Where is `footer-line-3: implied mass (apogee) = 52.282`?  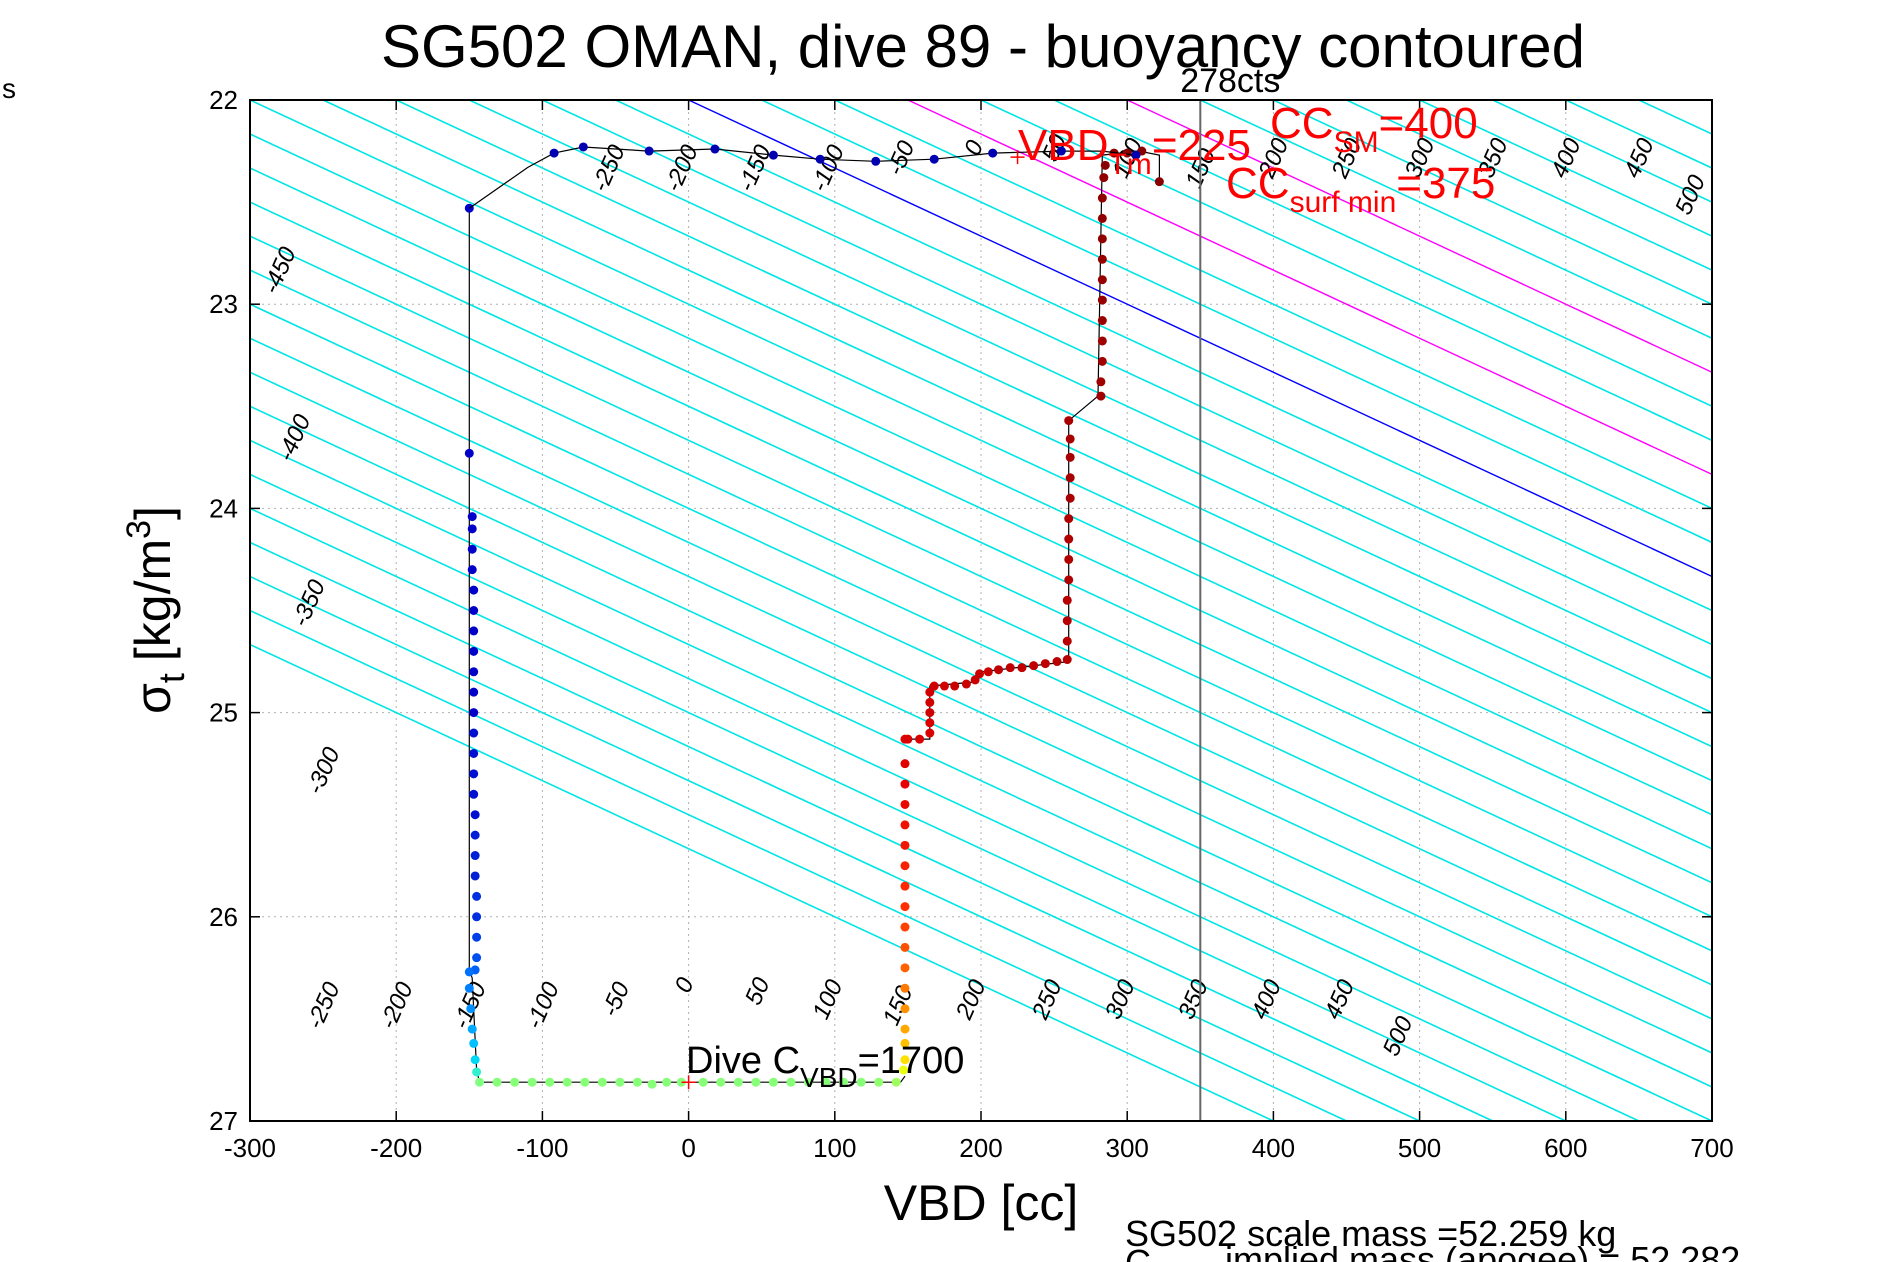
footer-line-3: implied mass (apogee) = 52.282 is located at coordinates (1482, 1250).